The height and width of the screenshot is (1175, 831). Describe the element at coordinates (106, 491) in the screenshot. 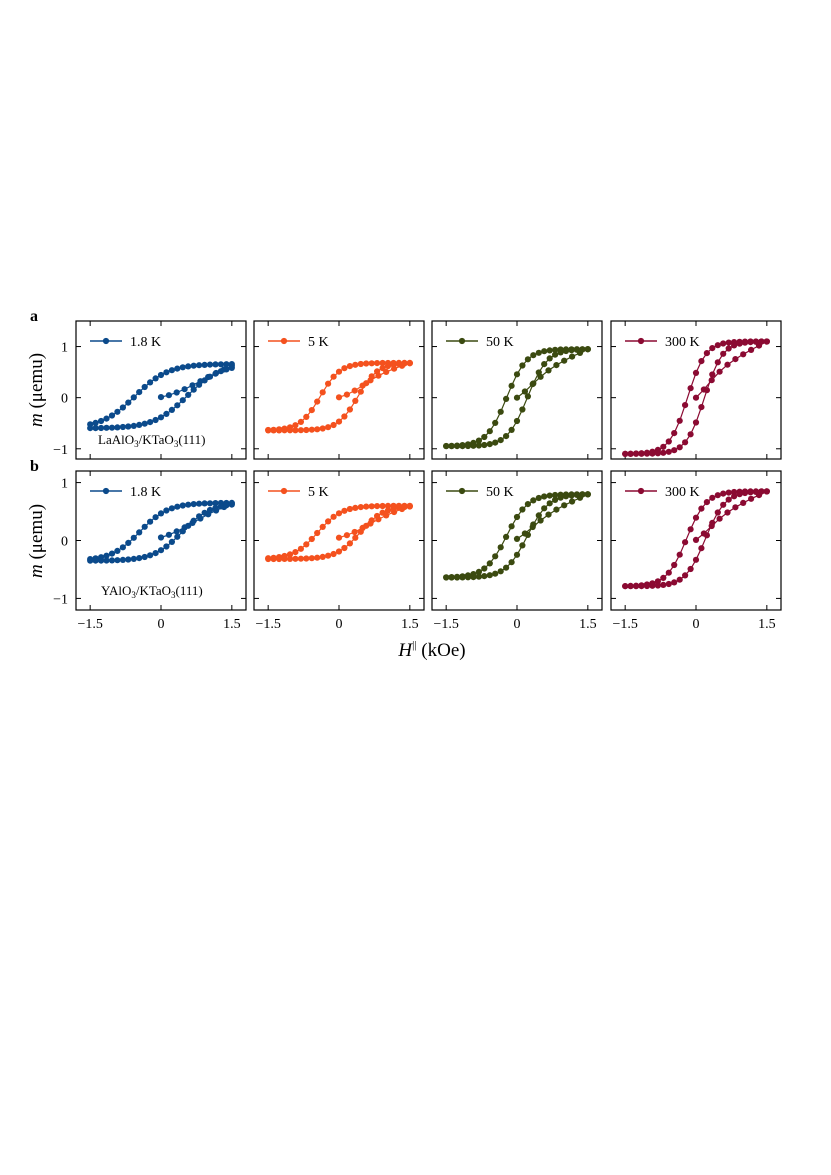

I see `legend-marker` at that location.